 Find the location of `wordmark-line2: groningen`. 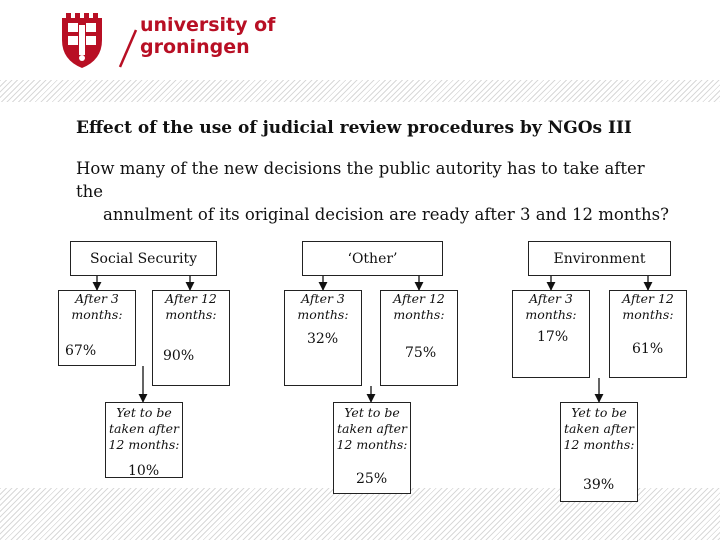

wordmark-line2: groningen is located at coordinates (195, 47).